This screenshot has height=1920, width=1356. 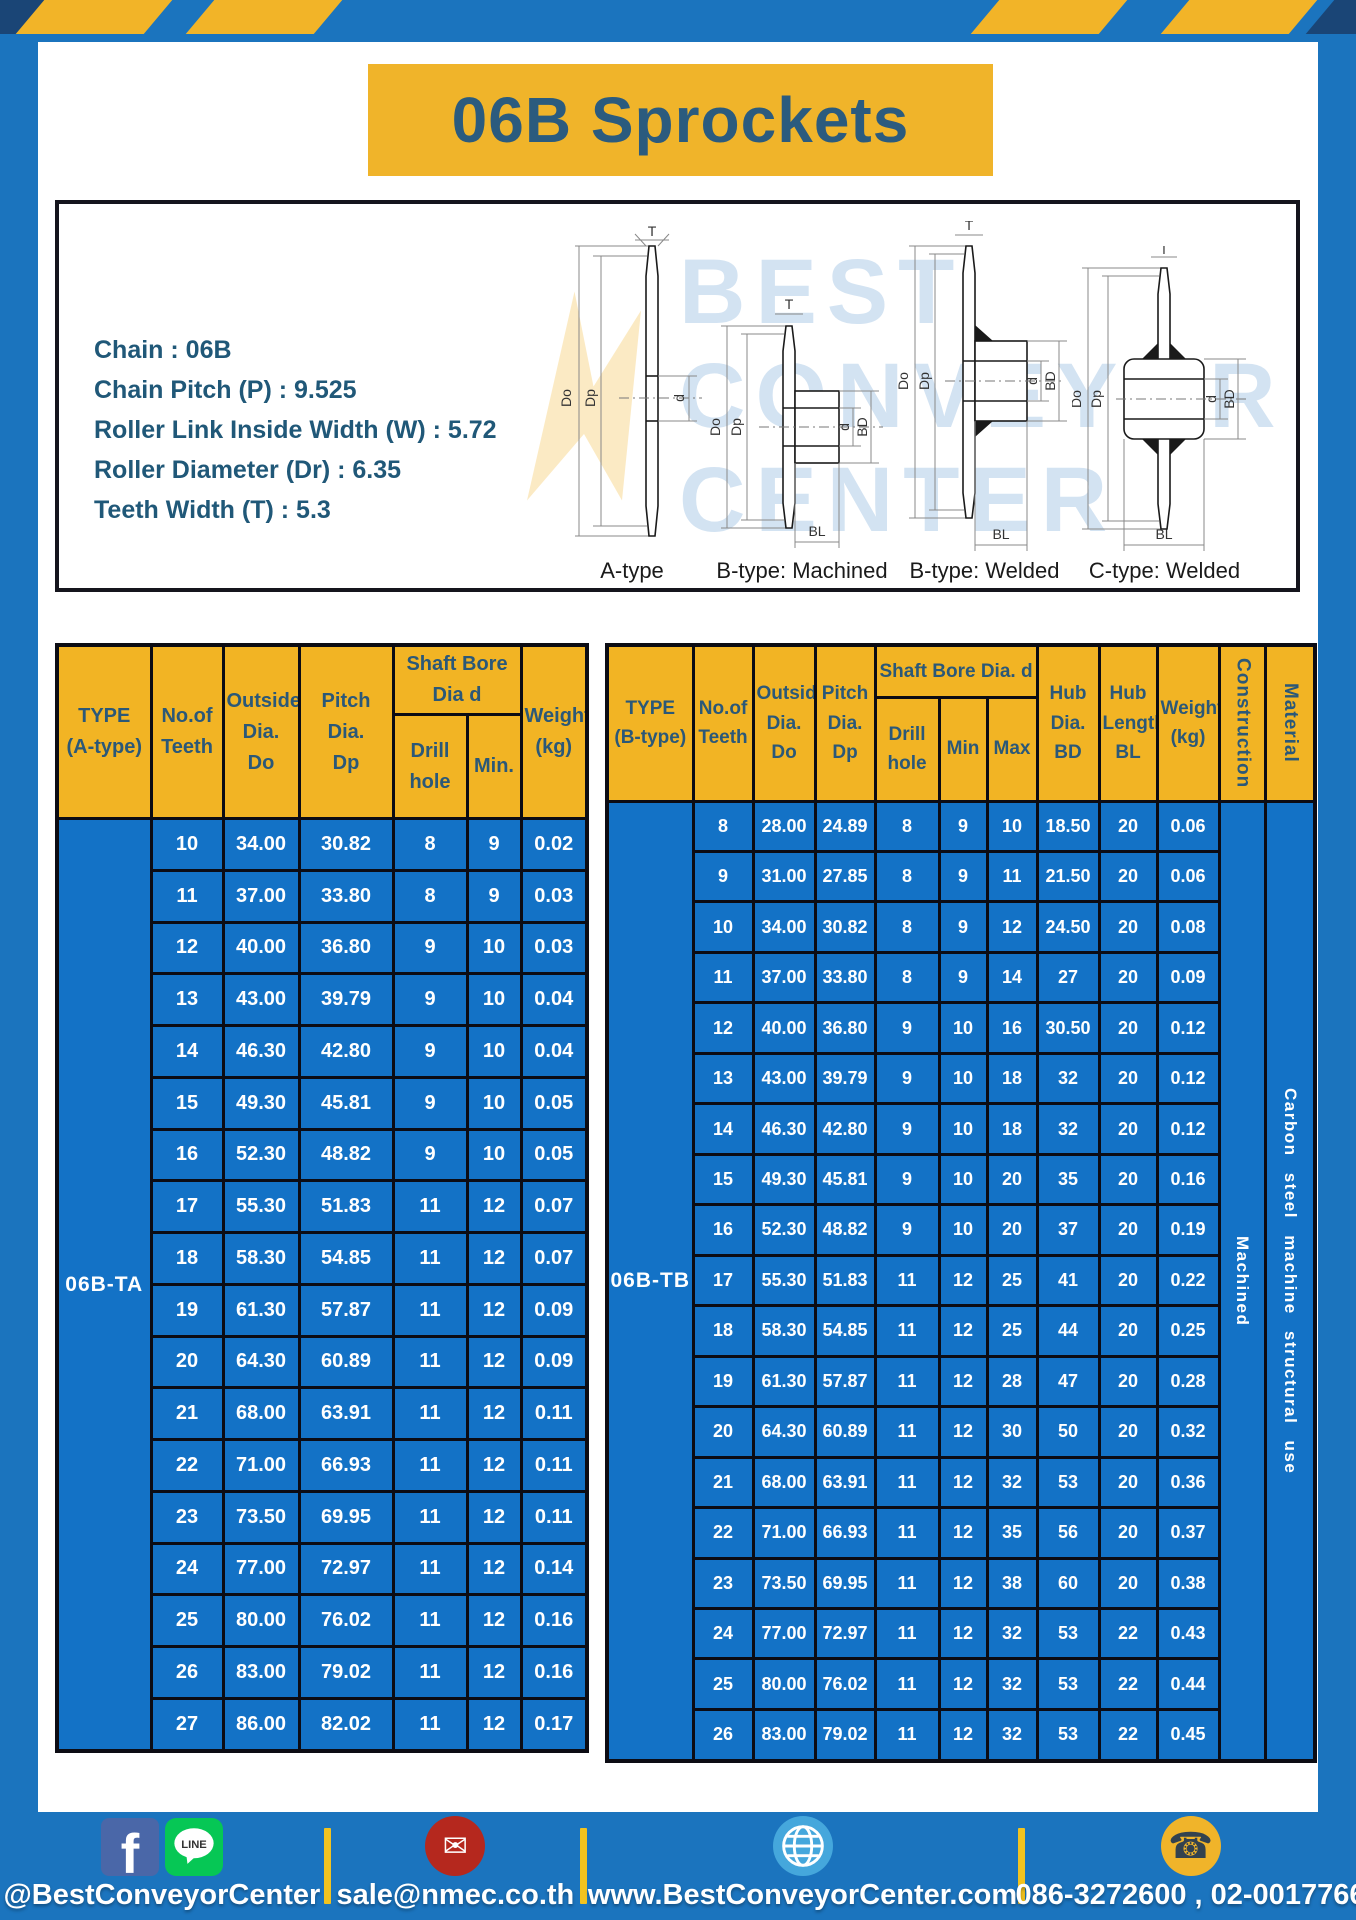 I want to click on dim-label-do: Do, so click(x=1078, y=399).